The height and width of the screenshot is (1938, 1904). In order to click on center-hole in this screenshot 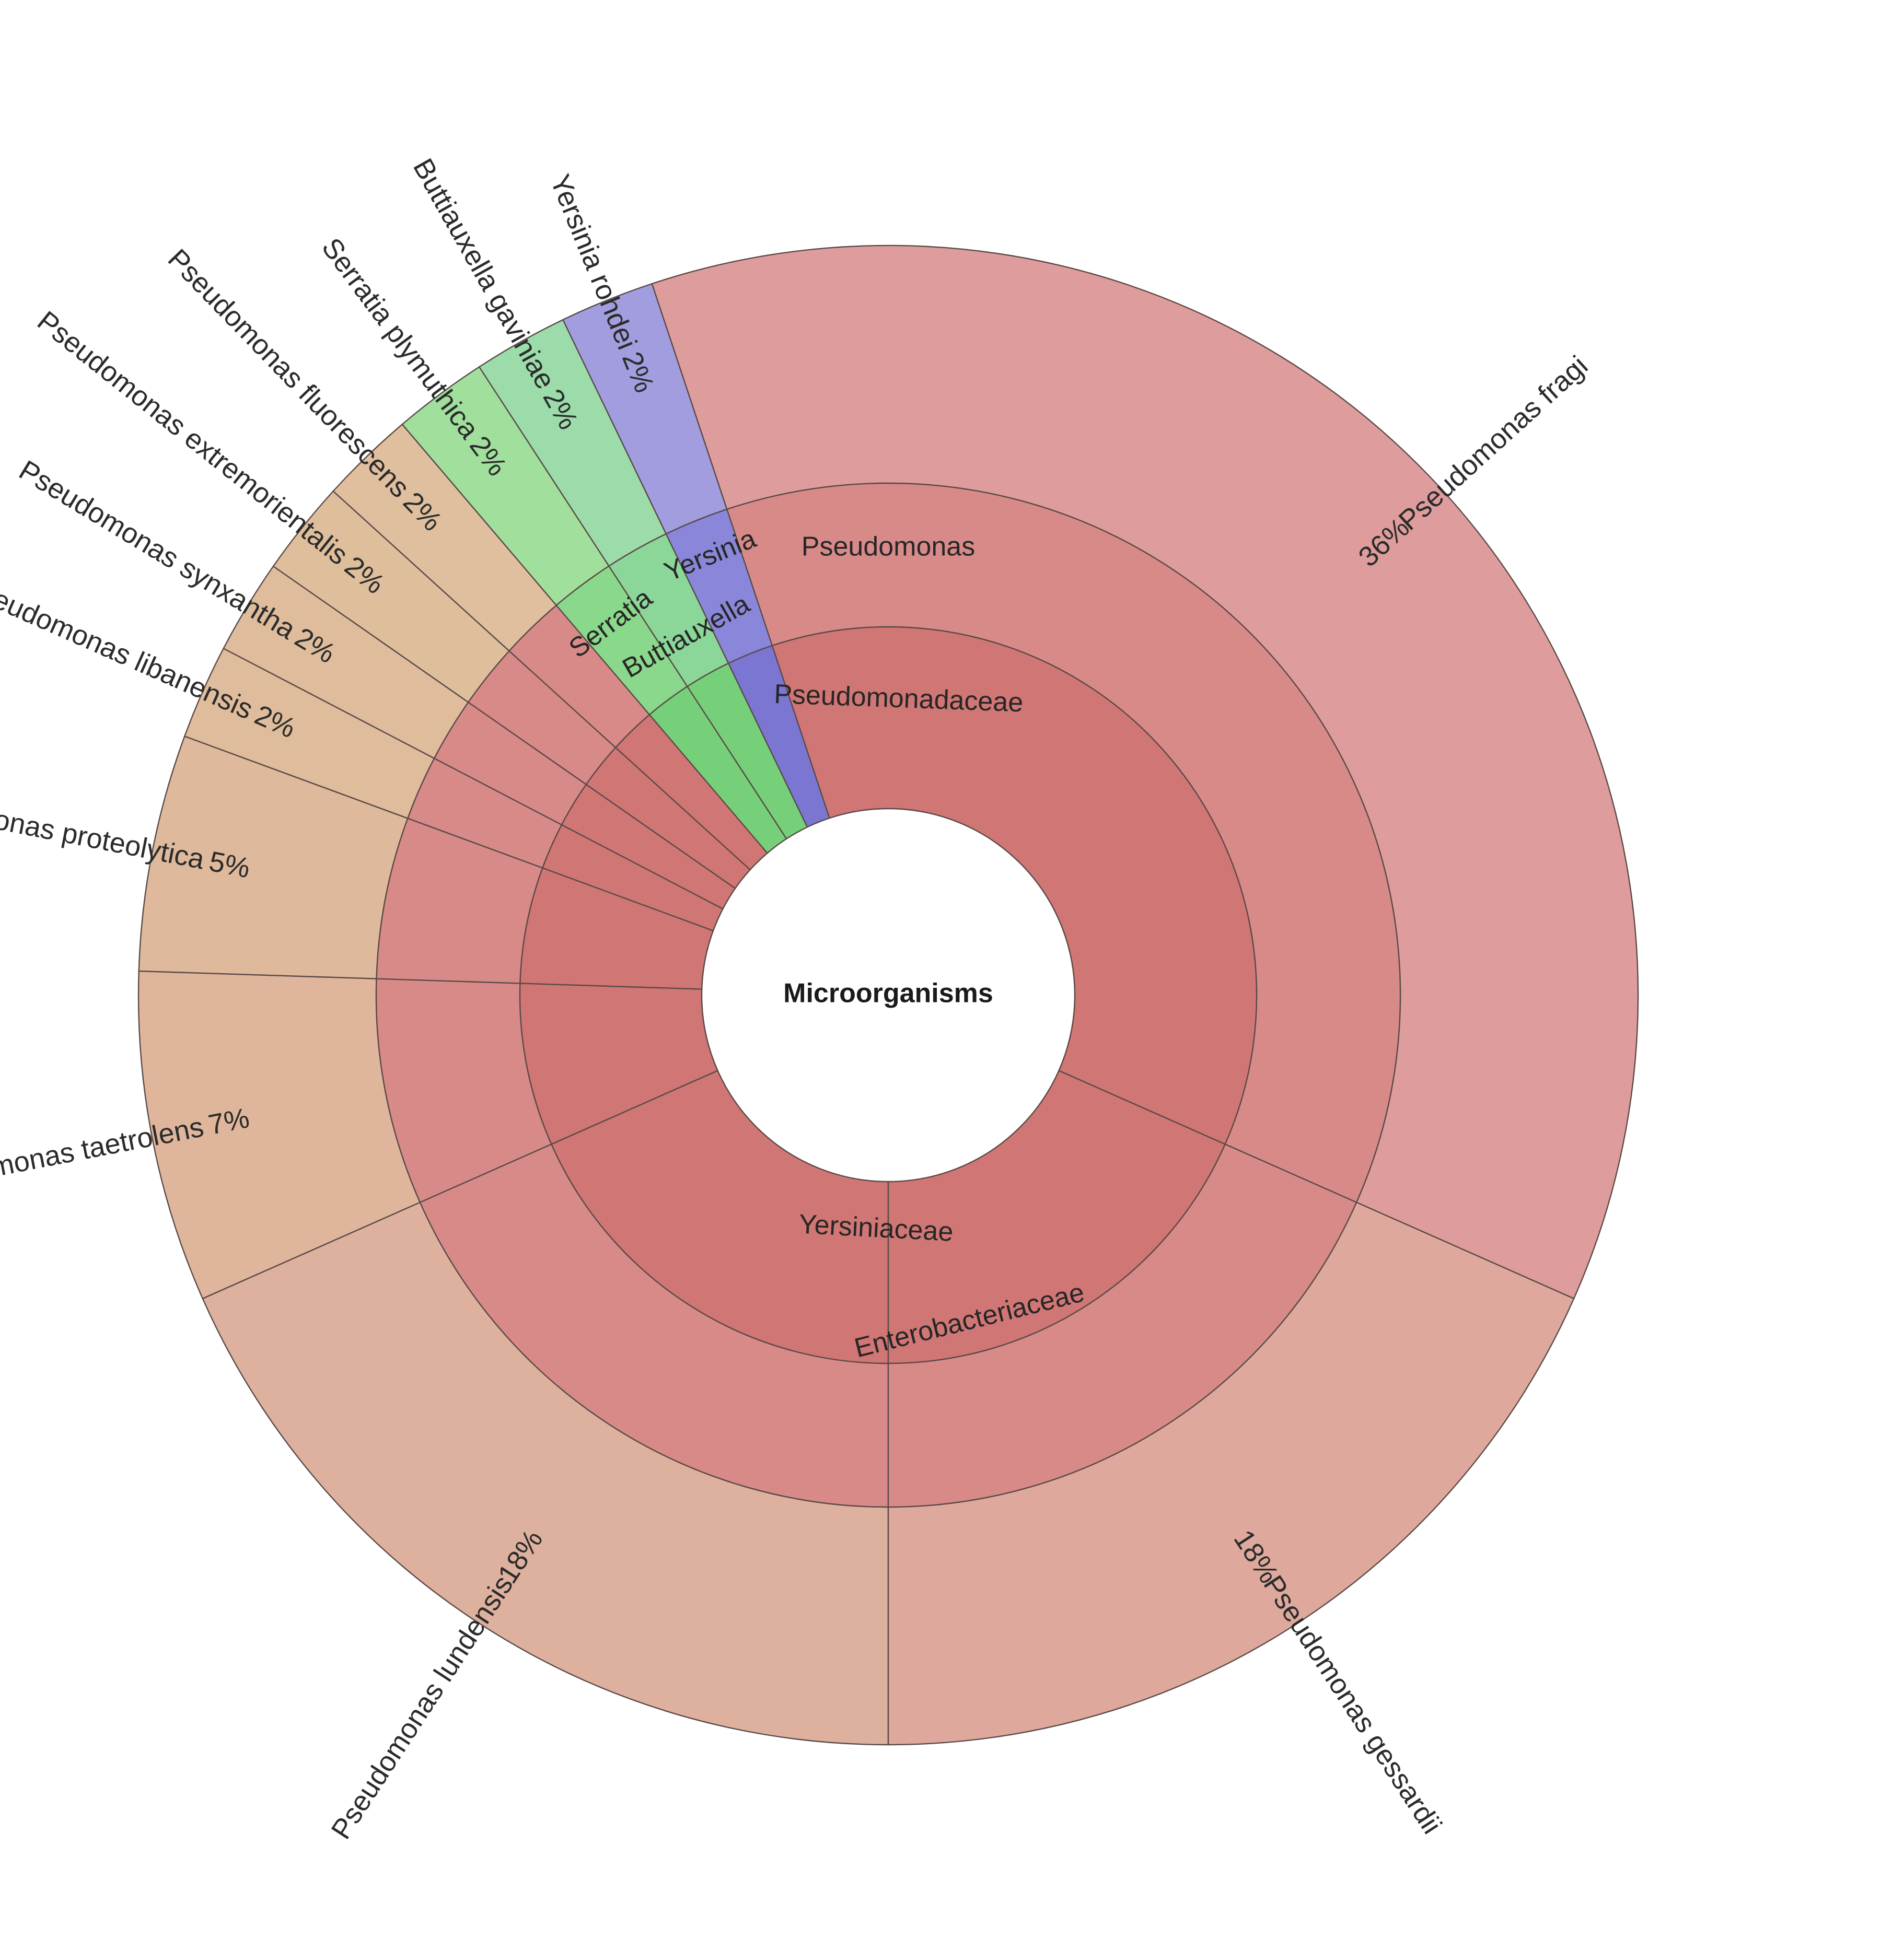, I will do `click(888, 995)`.